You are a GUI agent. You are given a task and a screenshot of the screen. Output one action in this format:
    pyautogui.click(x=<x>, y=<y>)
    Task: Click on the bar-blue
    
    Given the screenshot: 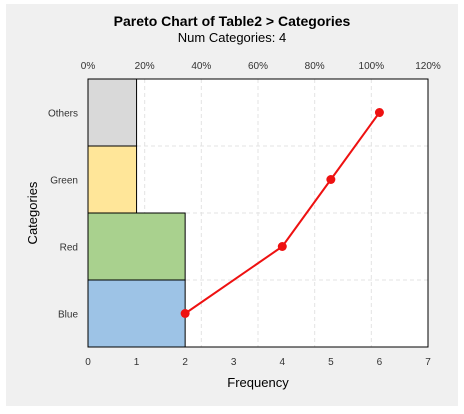 What is the action you would take?
    pyautogui.click(x=136, y=313)
    